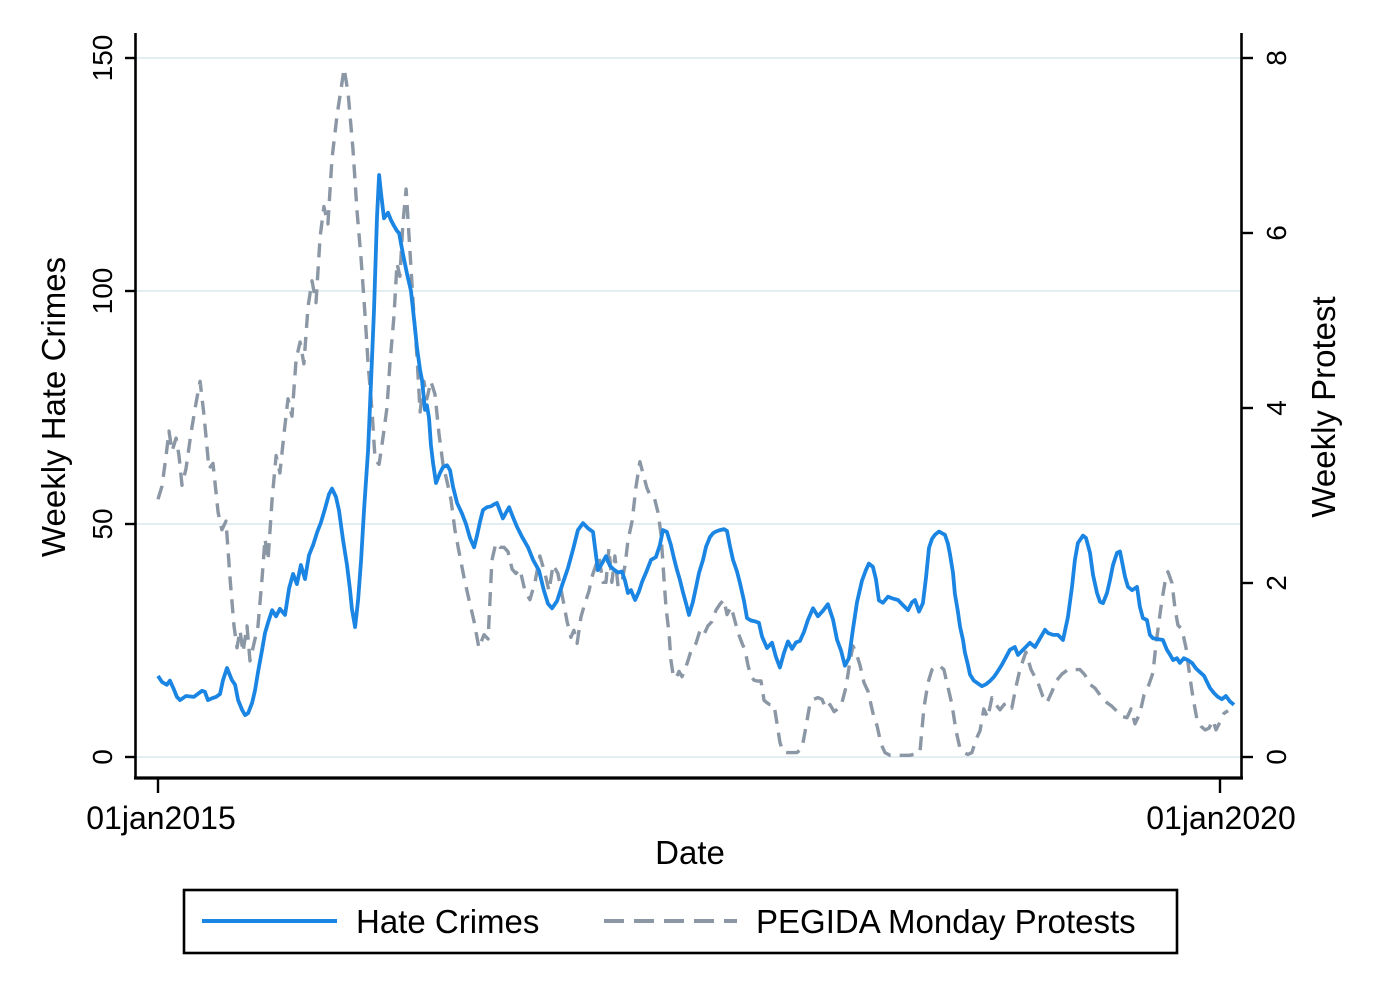  I want to click on legend-label-hate-crimes: Hate Crimes, so click(447, 921).